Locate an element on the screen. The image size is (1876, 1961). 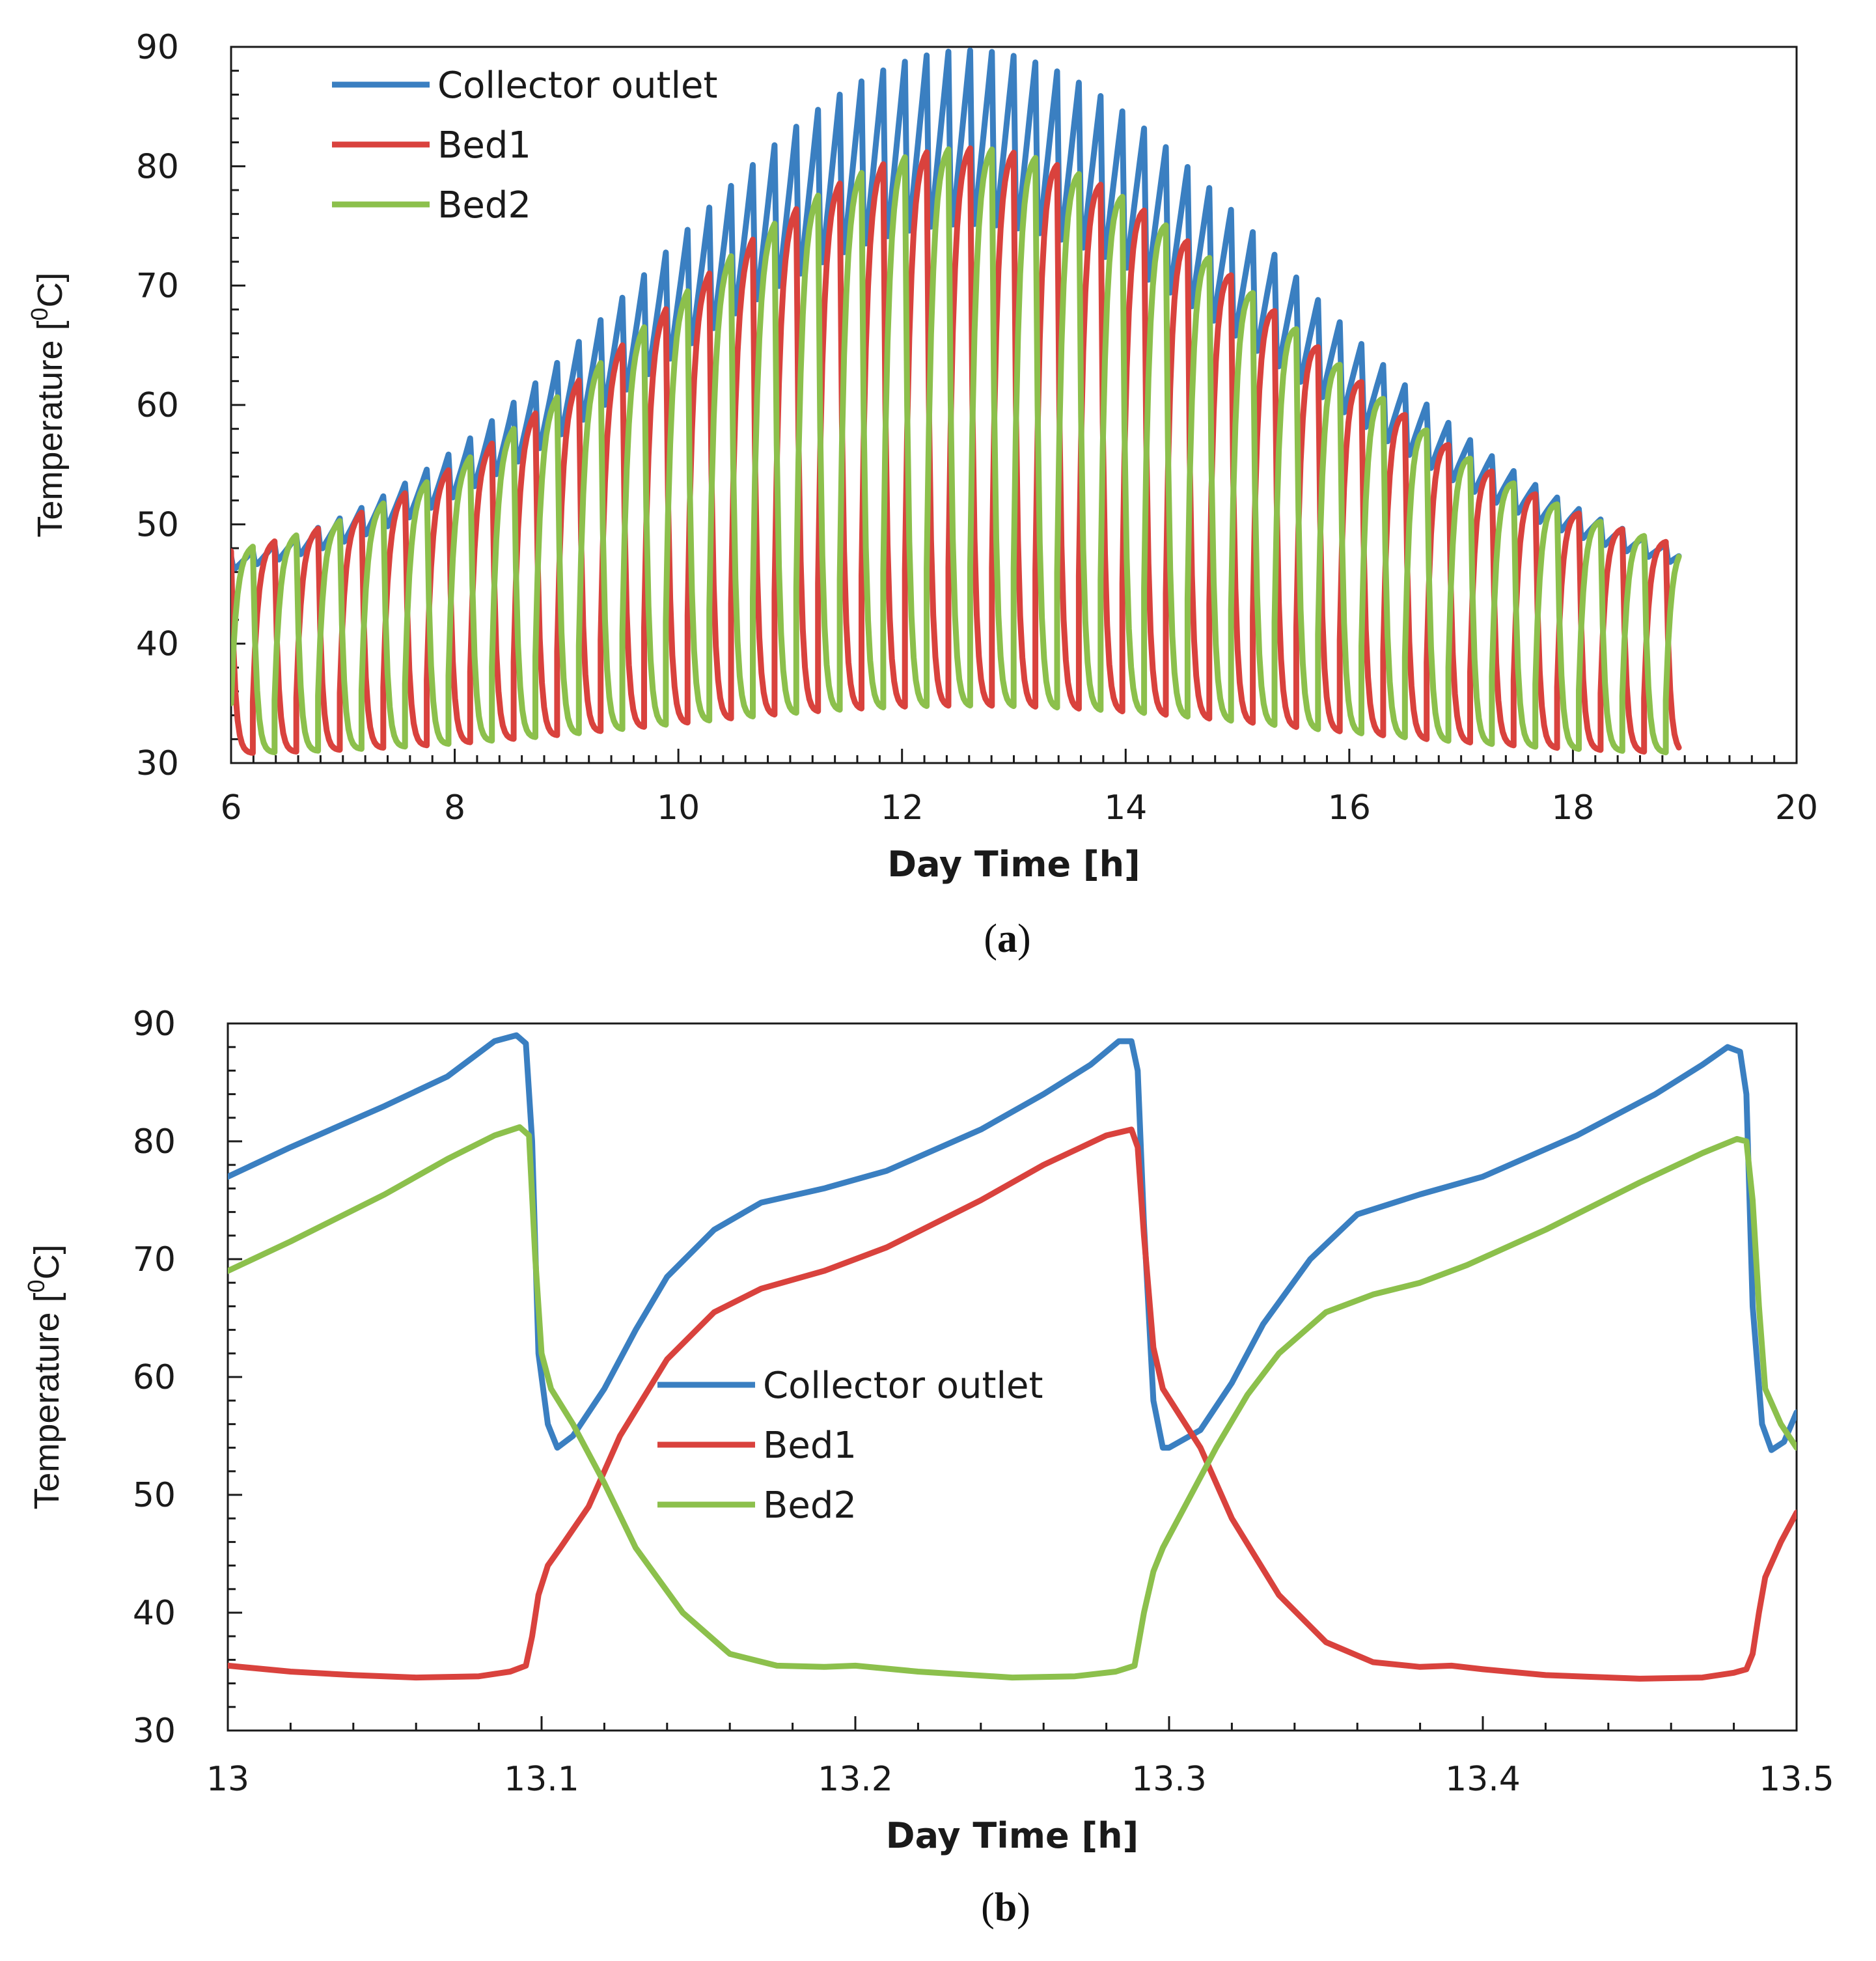
x-tick-label: 13.1 is located at coordinates (541, 1779).